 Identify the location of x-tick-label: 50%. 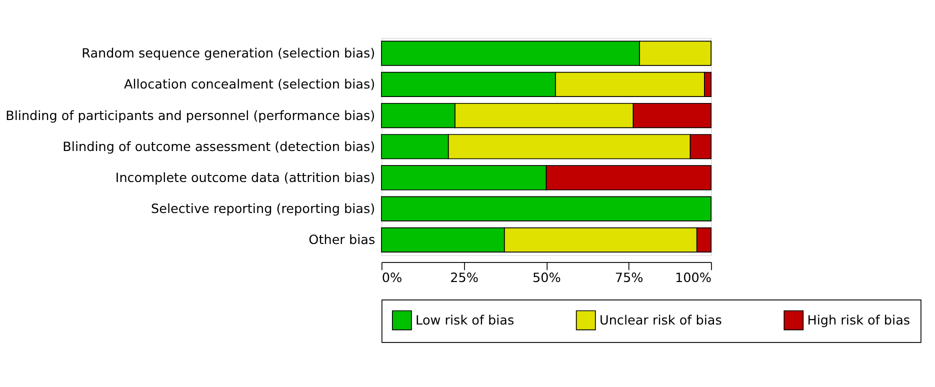
(546, 278).